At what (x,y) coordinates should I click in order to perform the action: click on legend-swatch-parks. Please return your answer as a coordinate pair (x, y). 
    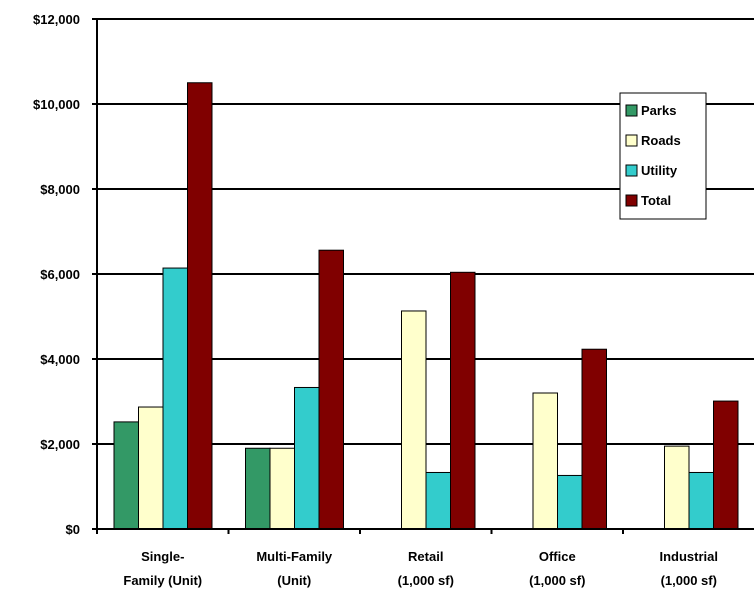
    Looking at the image, I should click on (631, 110).